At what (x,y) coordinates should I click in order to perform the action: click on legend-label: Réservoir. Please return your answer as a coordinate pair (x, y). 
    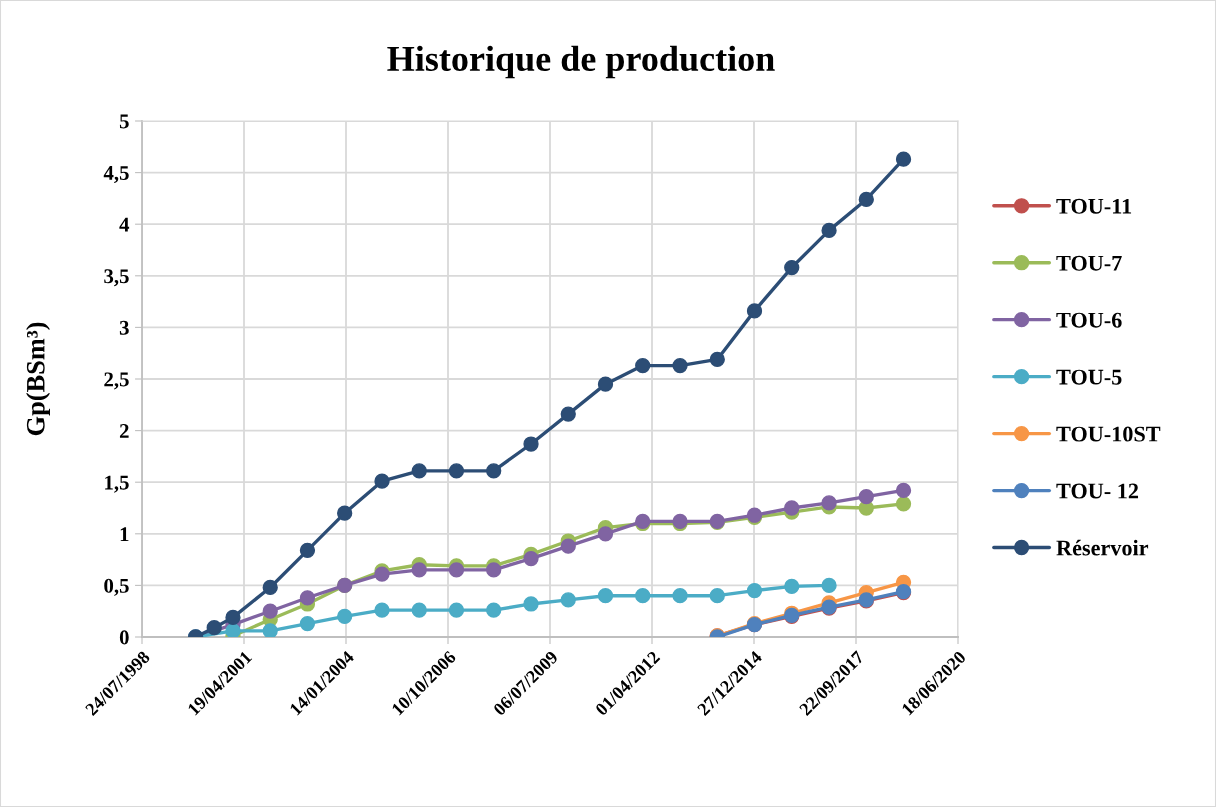
    Looking at the image, I should click on (1102, 547).